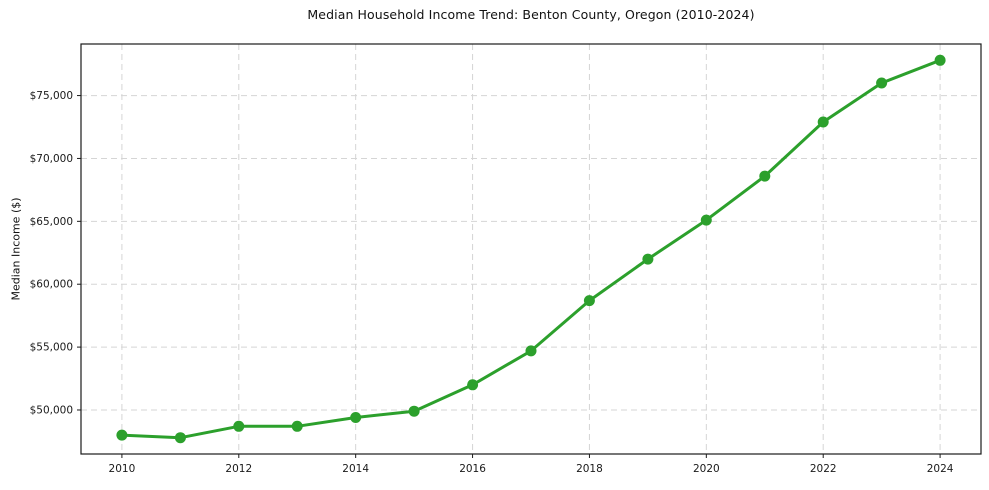 This screenshot has width=989, height=490. What do you see at coordinates (51, 285) in the screenshot?
I see `y-tick-label: $60,000` at bounding box center [51, 285].